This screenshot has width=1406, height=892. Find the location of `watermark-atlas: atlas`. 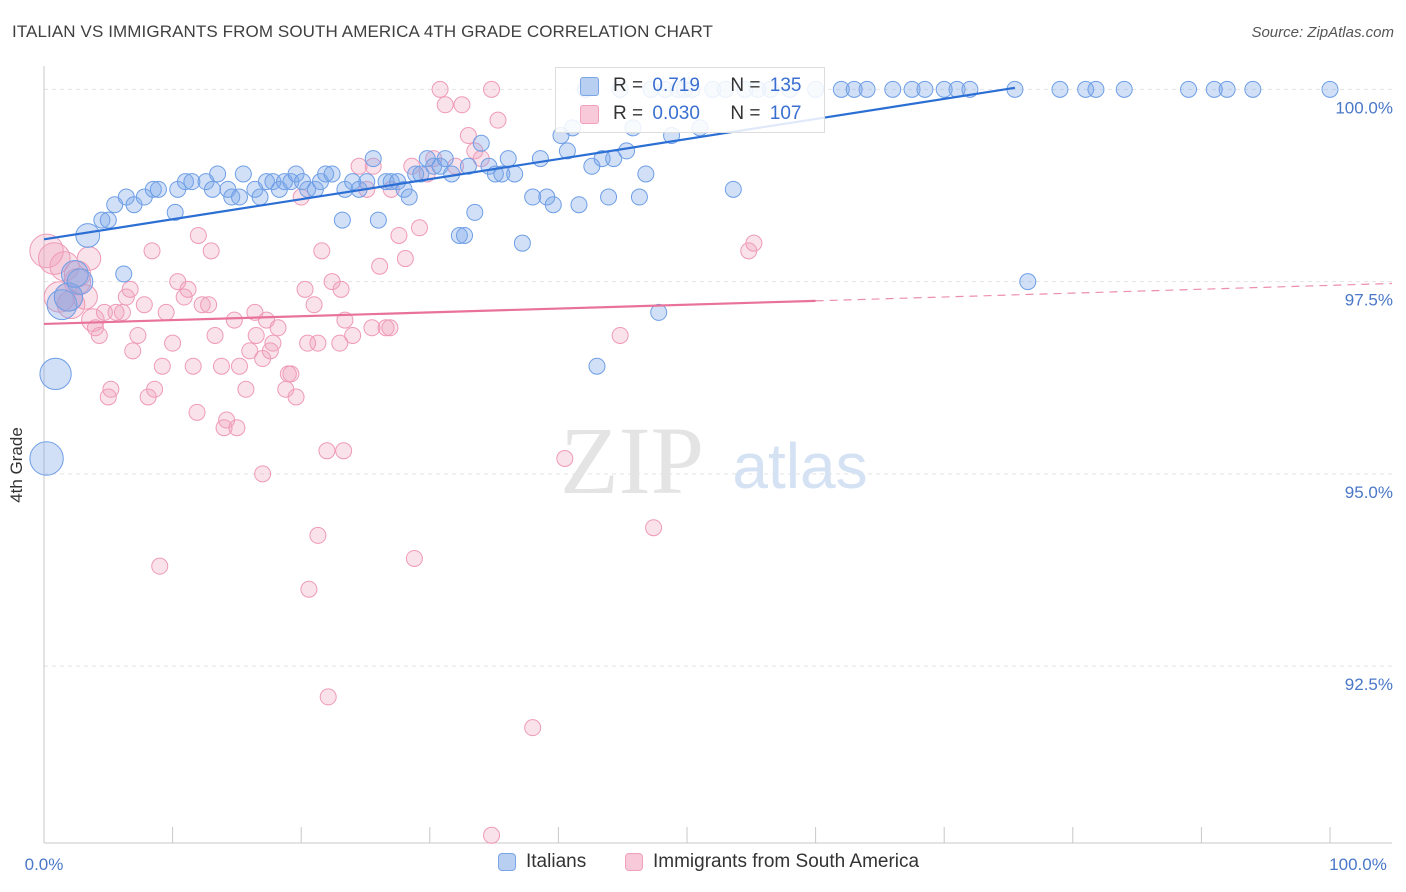

watermark-atlas: atlas is located at coordinates (799, 466).